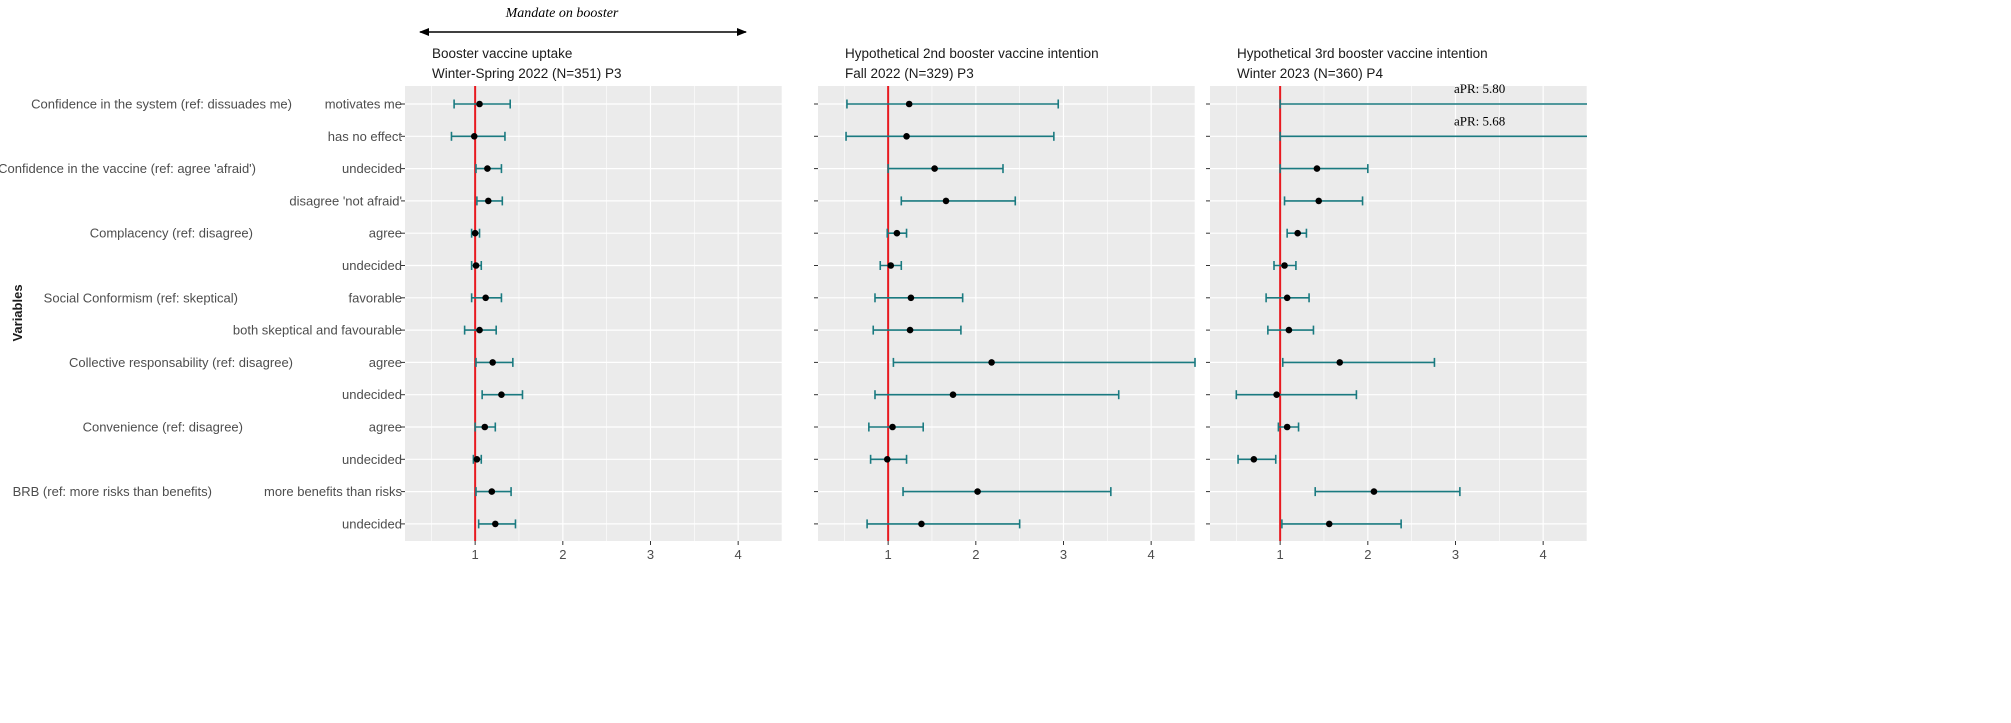  Describe the element at coordinates (112, 491) in the screenshot. I see `row-variable-label: BRB (ref: more risks than benefits)` at that location.